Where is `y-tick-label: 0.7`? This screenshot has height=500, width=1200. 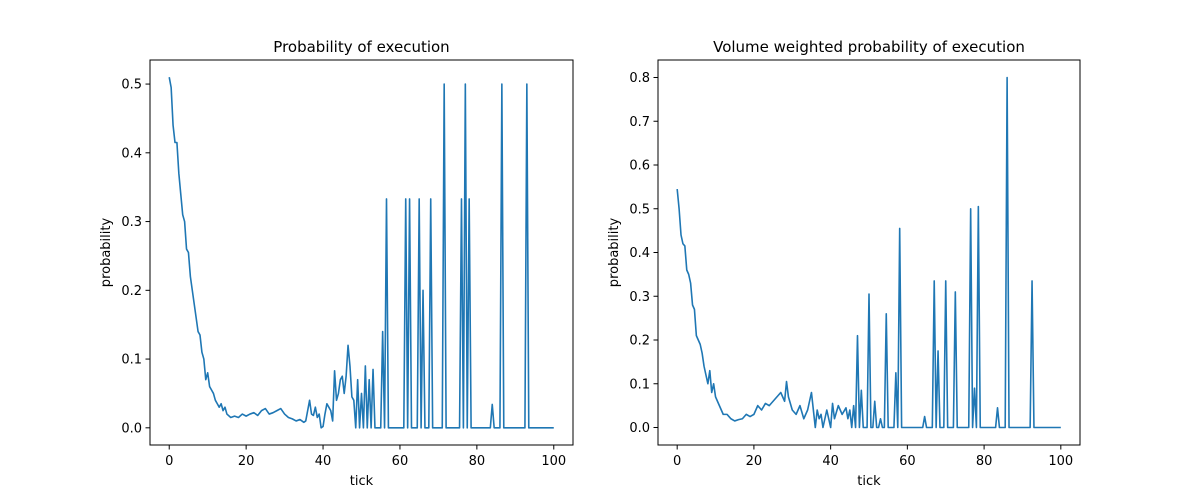 y-tick-label: 0.7 is located at coordinates (639, 122).